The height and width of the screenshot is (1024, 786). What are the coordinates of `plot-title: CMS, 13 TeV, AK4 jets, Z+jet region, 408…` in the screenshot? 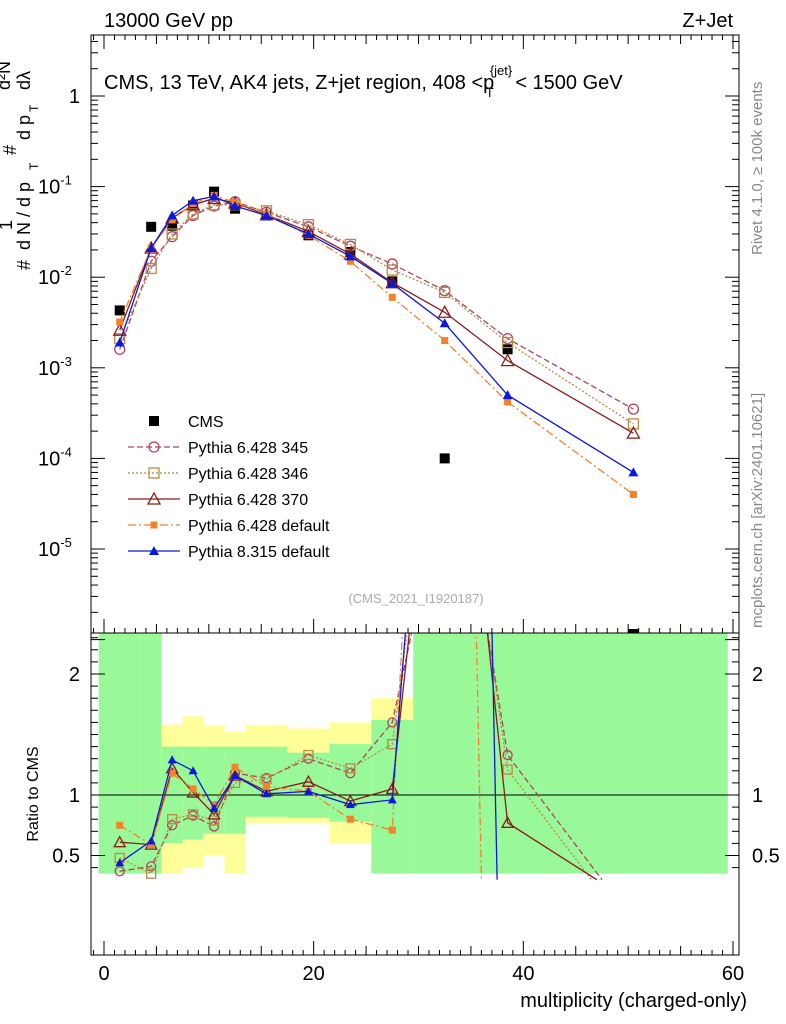 It's located at (363, 80).